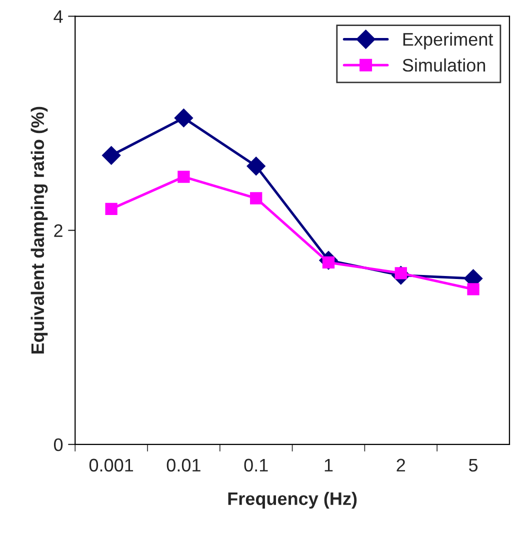  Describe the element at coordinates (183, 465) in the screenshot. I see `x-tick-label: 0.01` at that location.